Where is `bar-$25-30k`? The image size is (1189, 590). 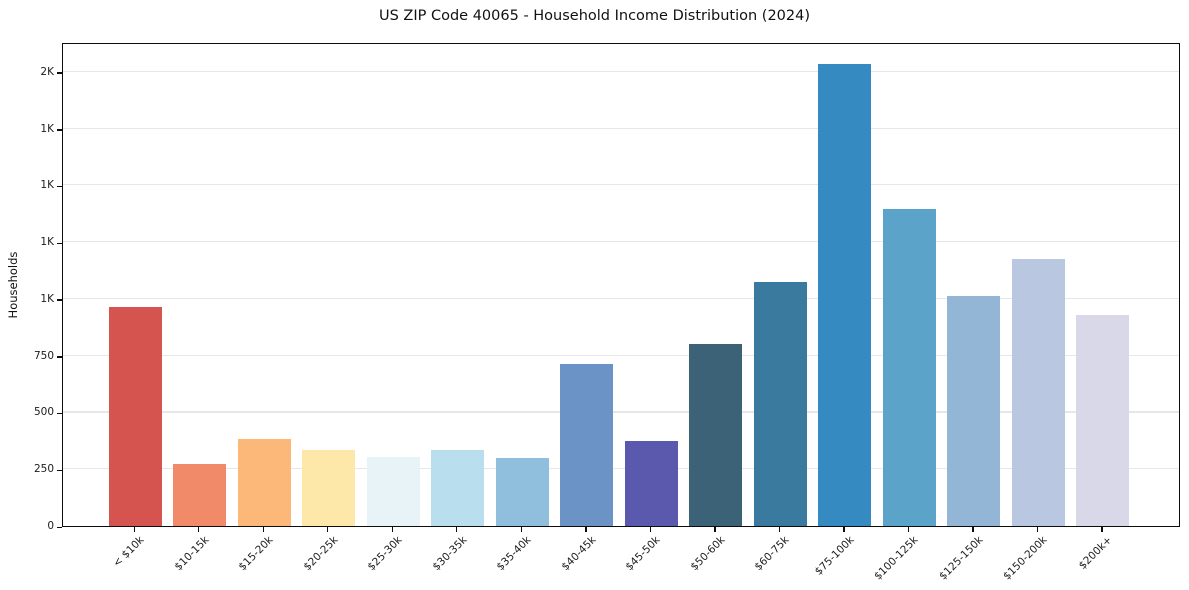
bar-$25-30k is located at coordinates (393, 491).